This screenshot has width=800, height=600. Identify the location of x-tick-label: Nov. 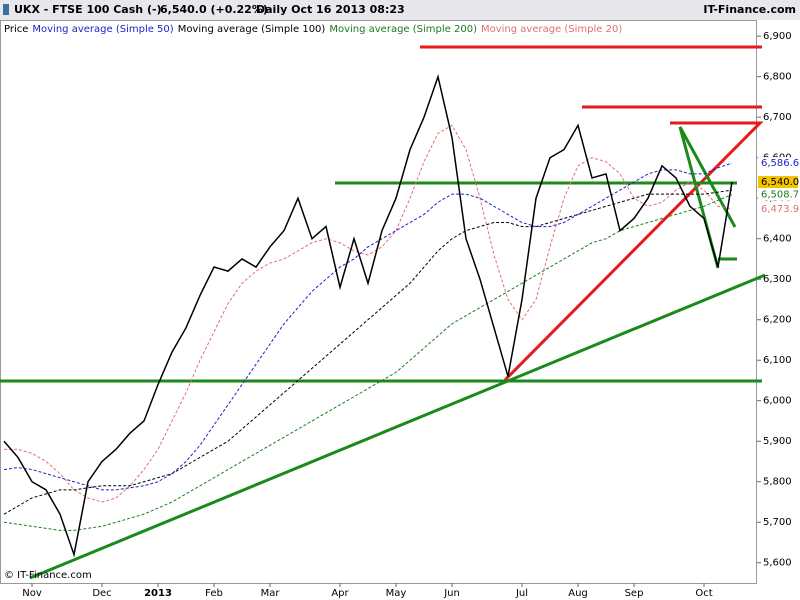
(32, 593).